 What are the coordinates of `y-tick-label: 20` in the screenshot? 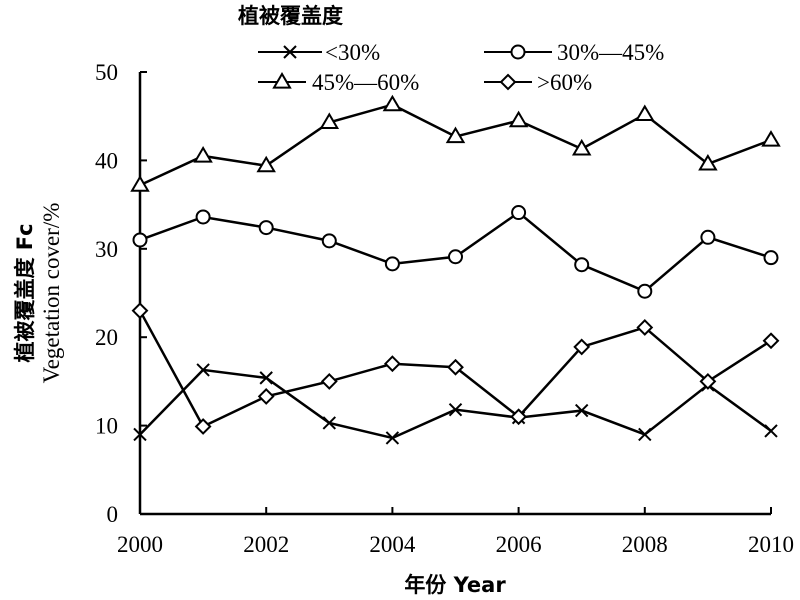 It's located at (106, 337).